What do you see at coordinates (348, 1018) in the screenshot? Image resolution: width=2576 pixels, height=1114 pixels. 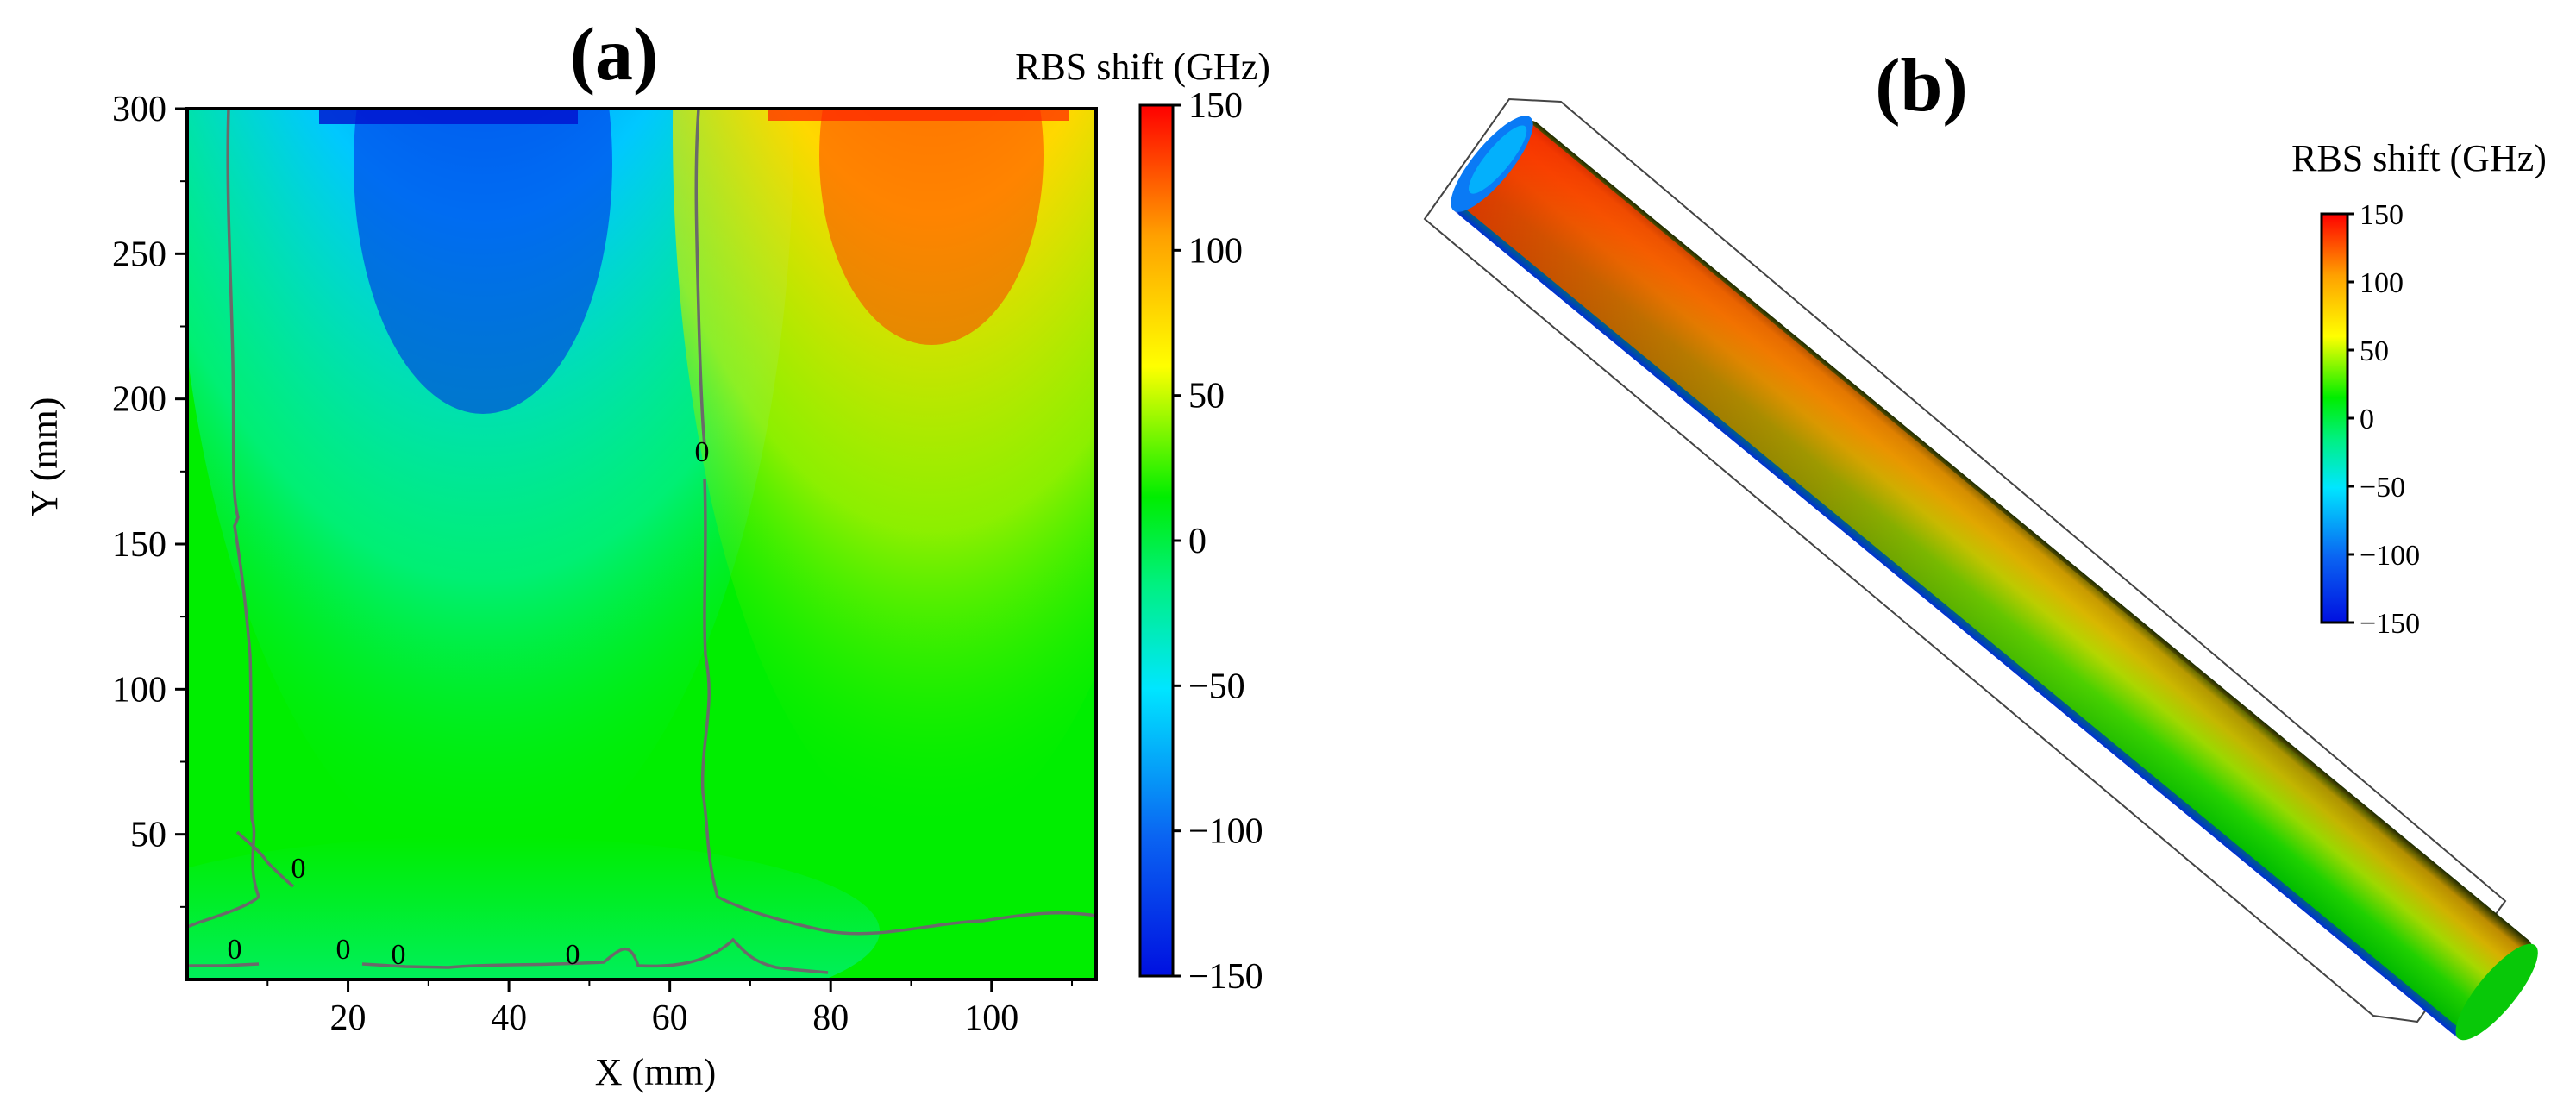 I see `x-tick-label: 20` at bounding box center [348, 1018].